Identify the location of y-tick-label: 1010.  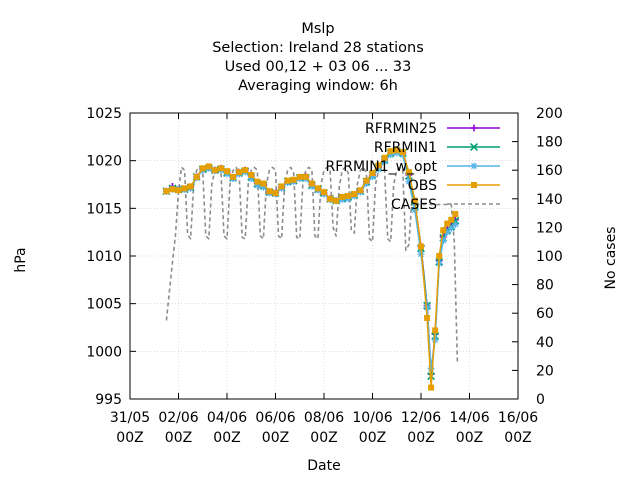
(104, 257).